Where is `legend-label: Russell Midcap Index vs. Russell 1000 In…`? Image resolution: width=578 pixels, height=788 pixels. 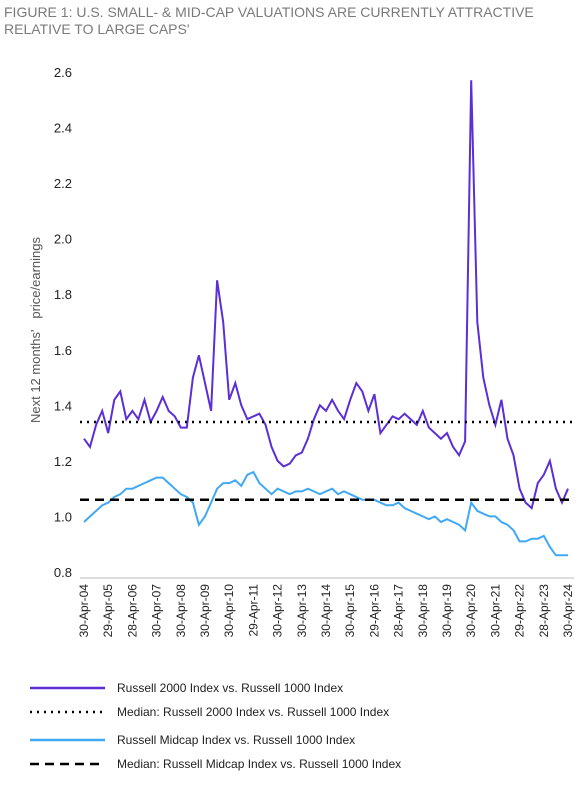
legend-label: Russell Midcap Index vs. Russell 1000 In… is located at coordinates (236, 740).